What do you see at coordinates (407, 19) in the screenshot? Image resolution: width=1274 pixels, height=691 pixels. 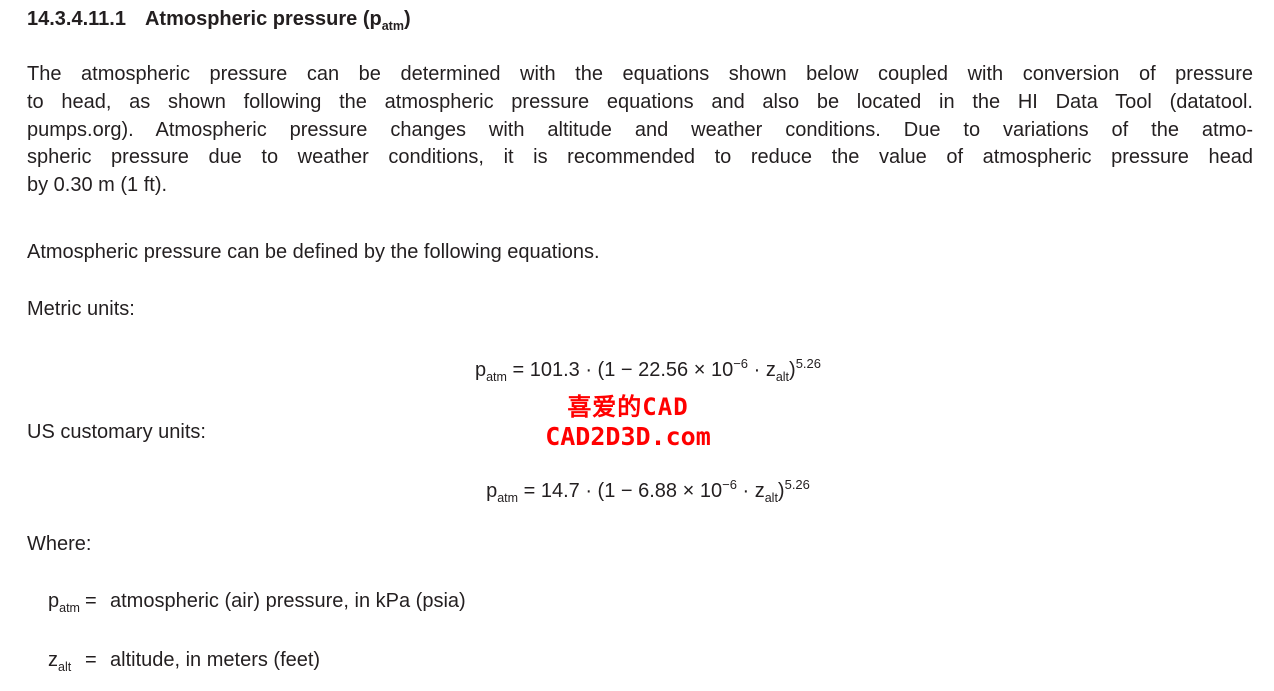 I see `section-title-close: )` at bounding box center [407, 19].